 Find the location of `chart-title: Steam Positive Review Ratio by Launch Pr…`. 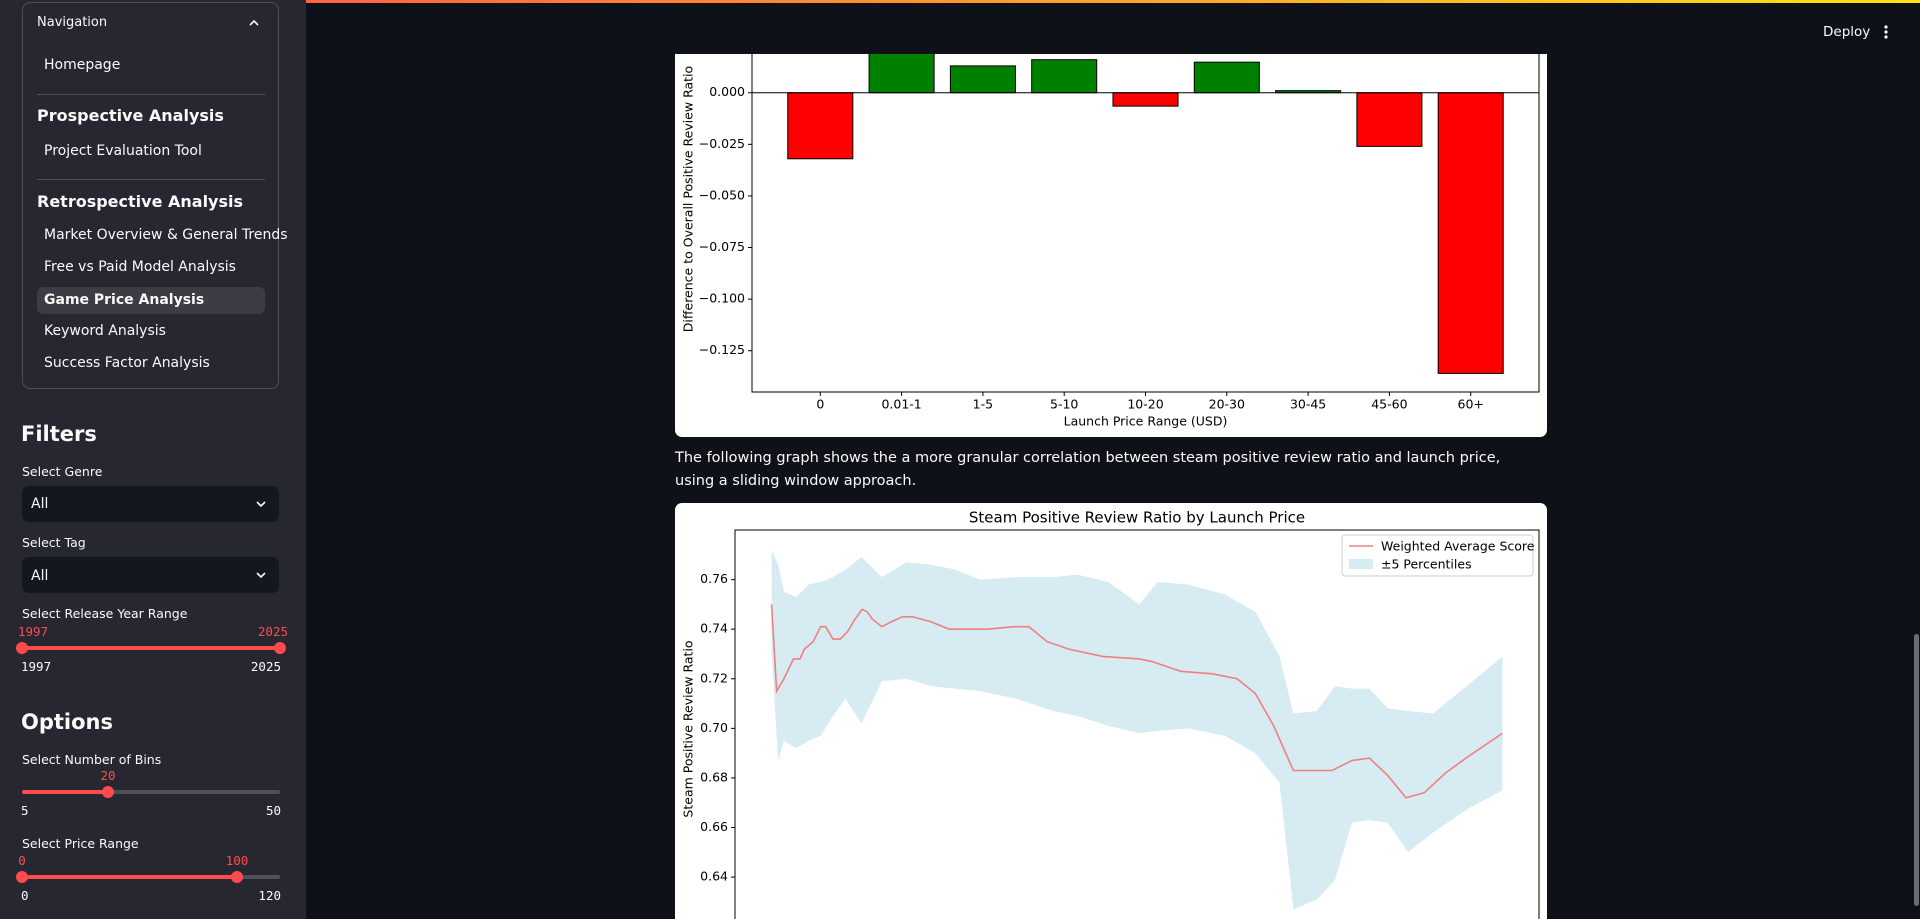

chart-title: Steam Positive Review Ratio by Launch Pr… is located at coordinates (1137, 518).